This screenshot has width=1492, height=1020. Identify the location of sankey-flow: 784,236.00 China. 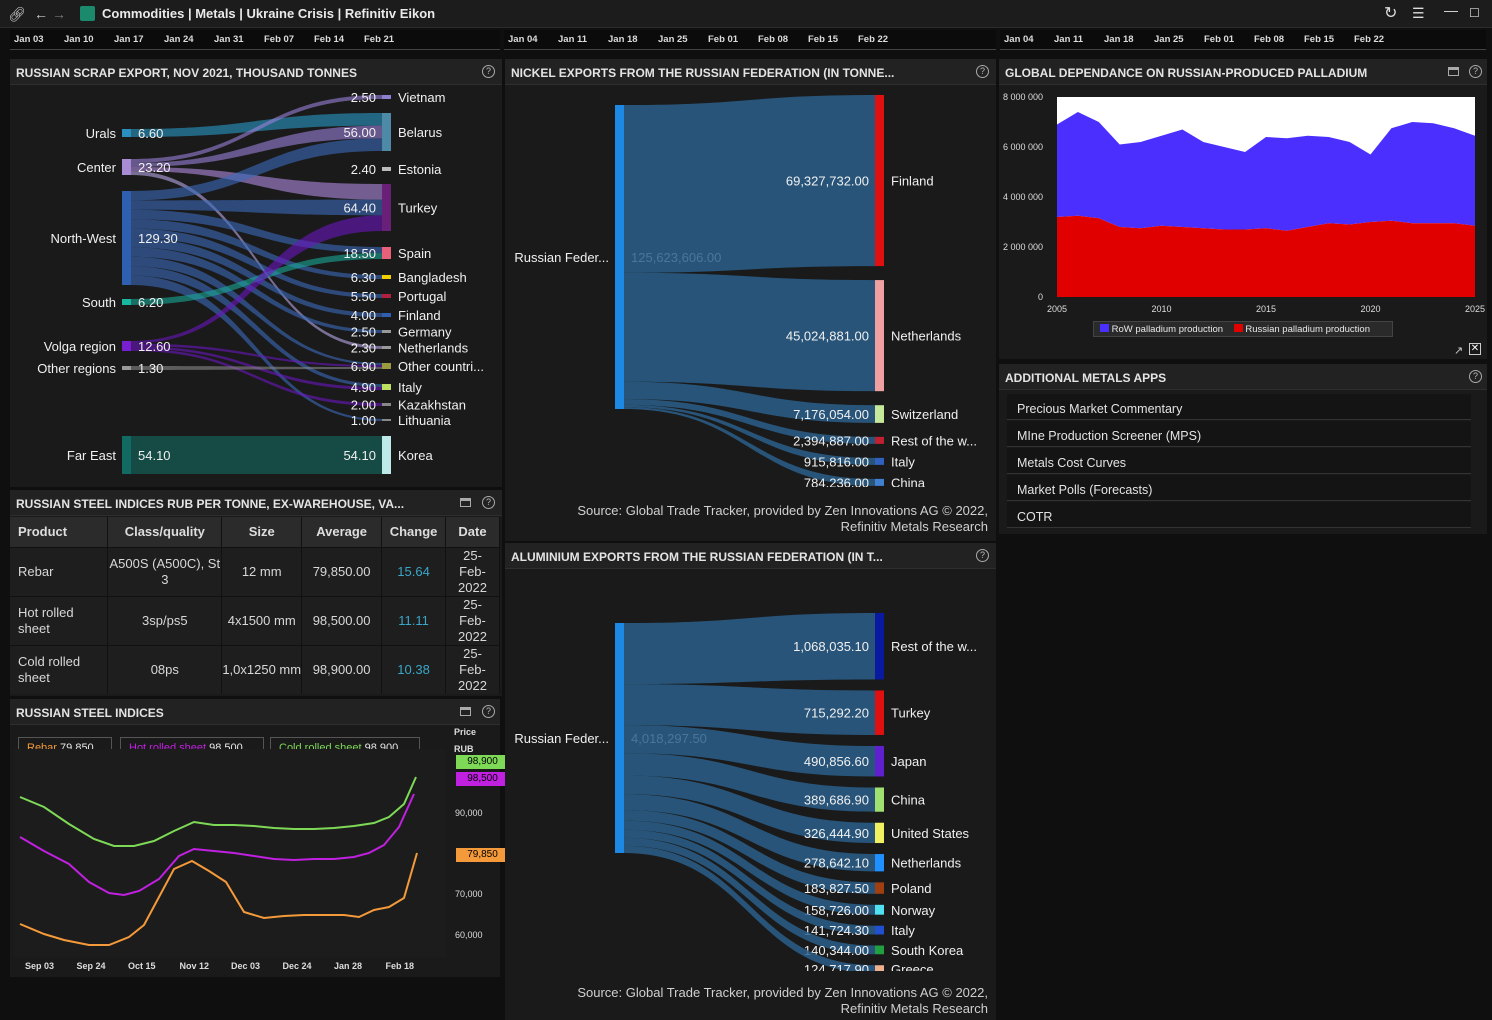
(775, 447).